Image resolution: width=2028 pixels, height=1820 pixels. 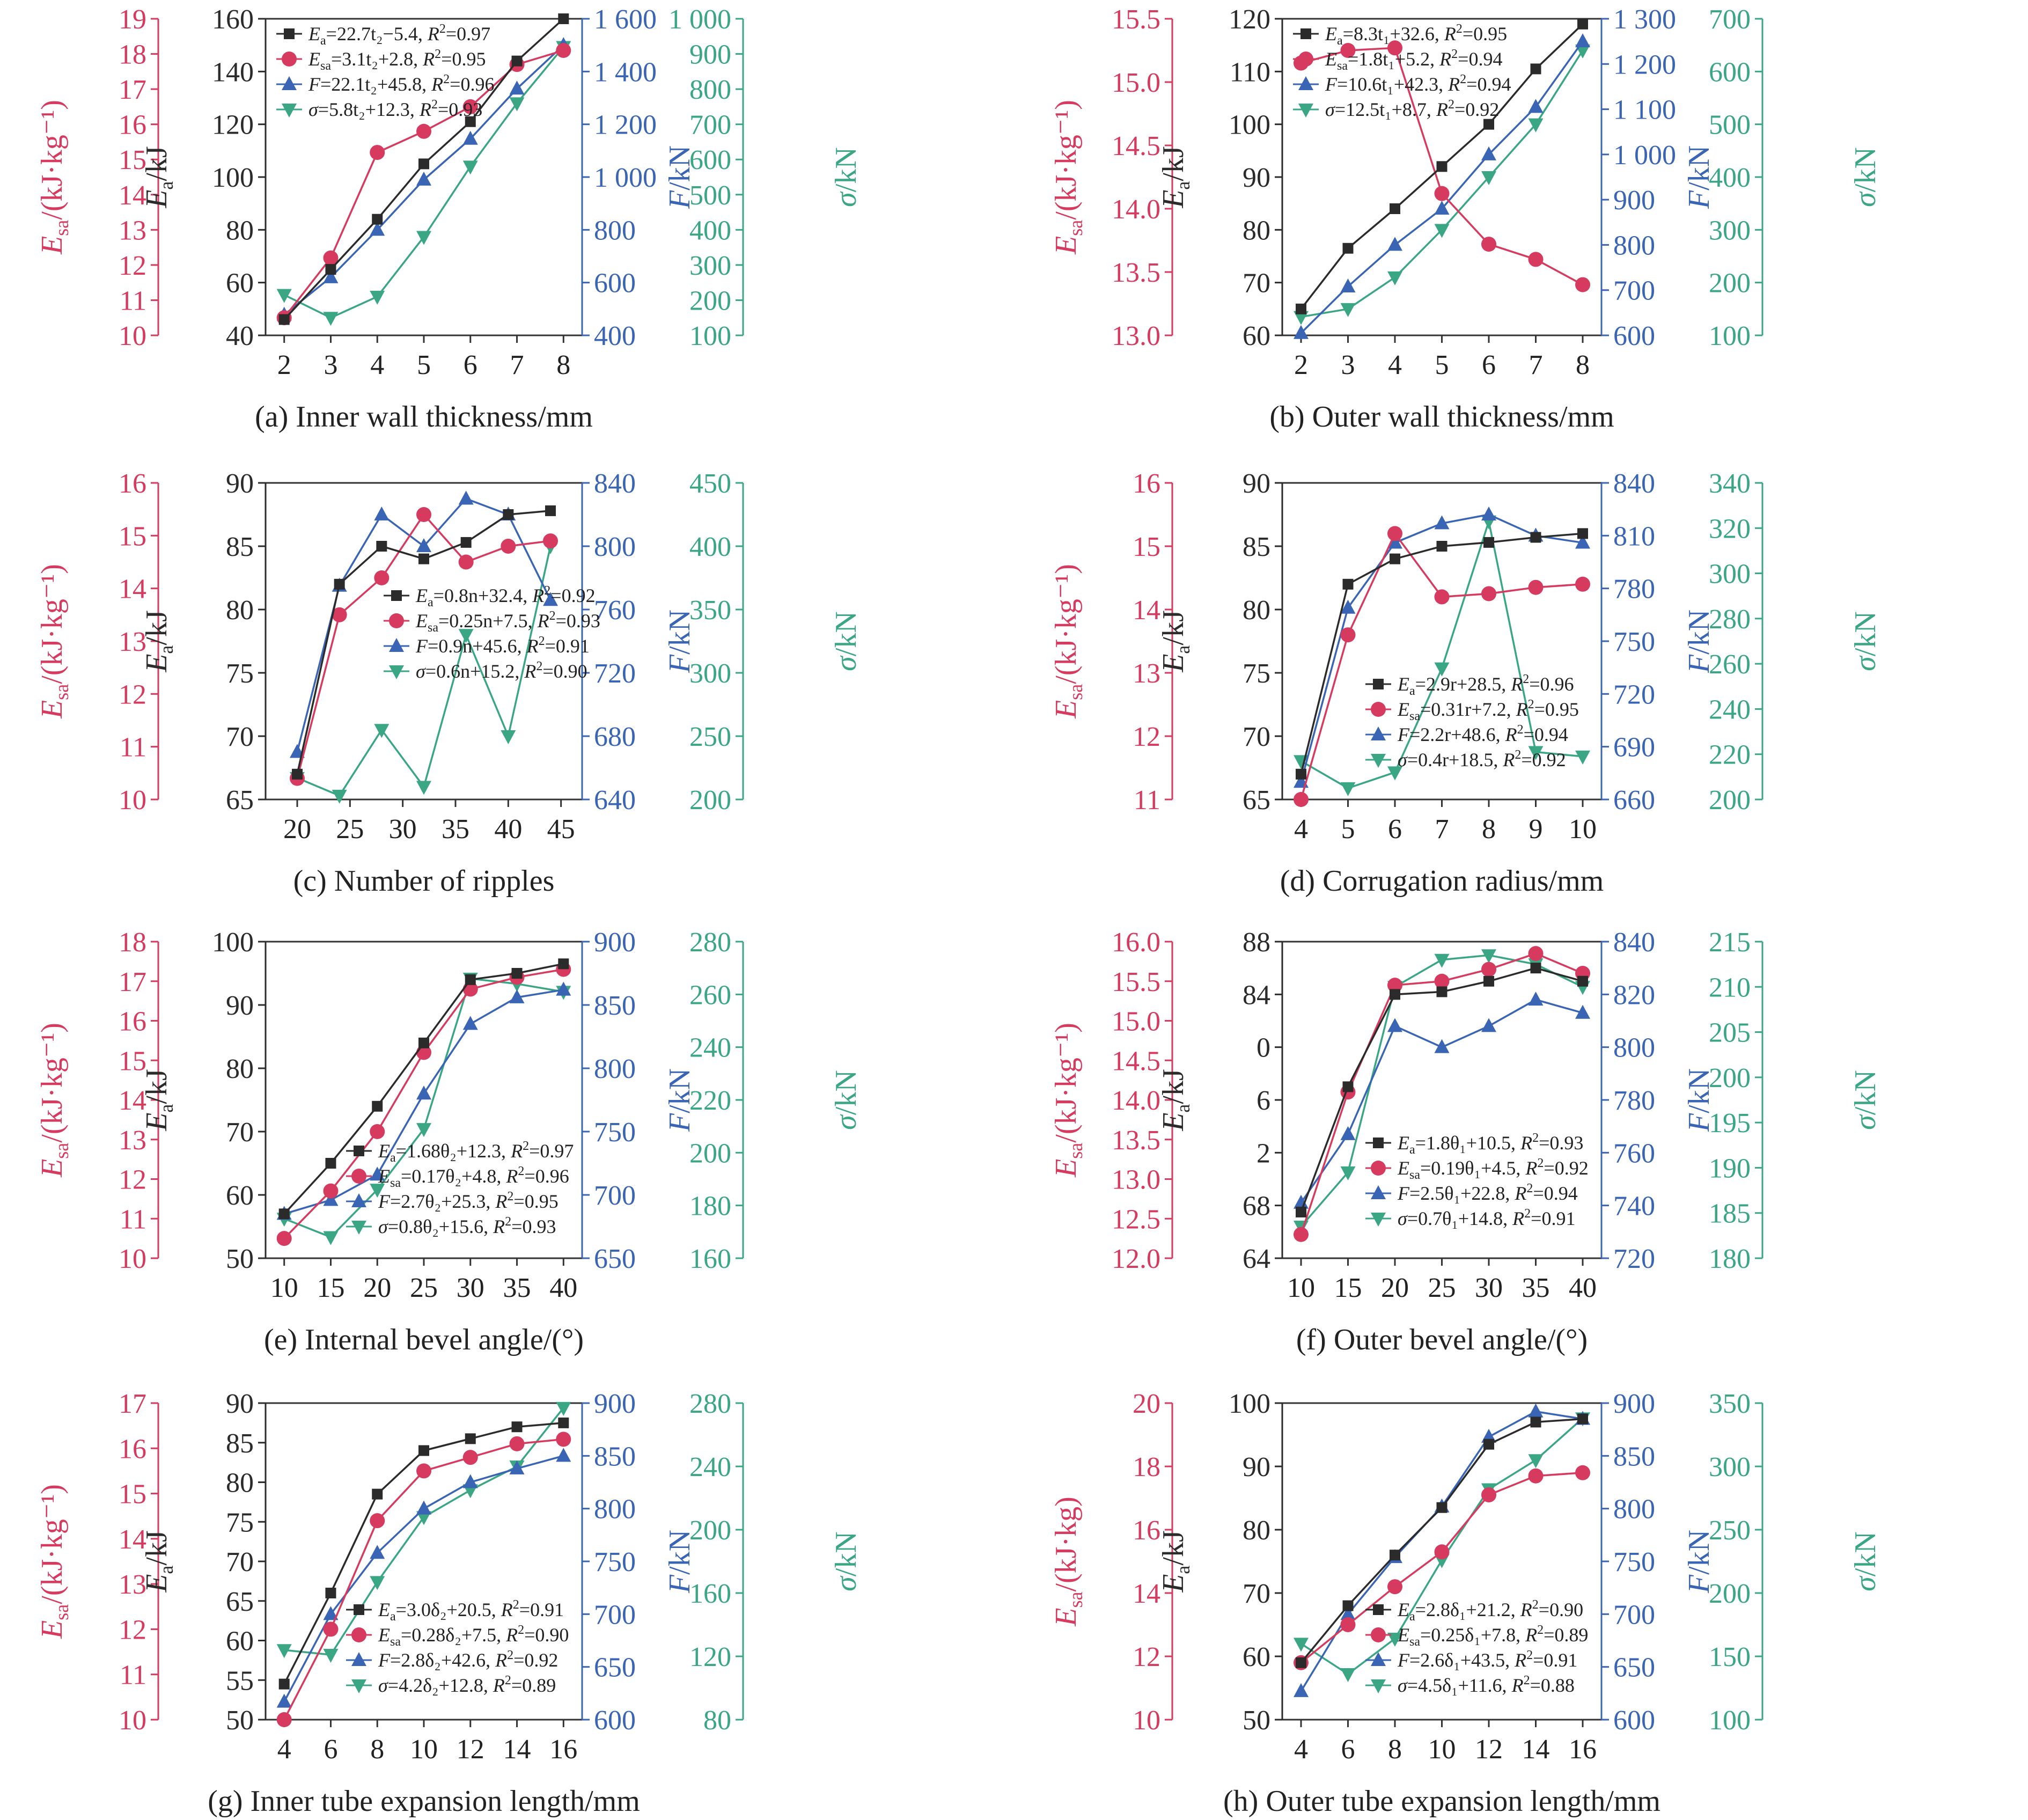 What do you see at coordinates (401, 84) in the screenshot?
I see `legend-label: F=22.1t₂+45.8, R2=0.96` at bounding box center [401, 84].